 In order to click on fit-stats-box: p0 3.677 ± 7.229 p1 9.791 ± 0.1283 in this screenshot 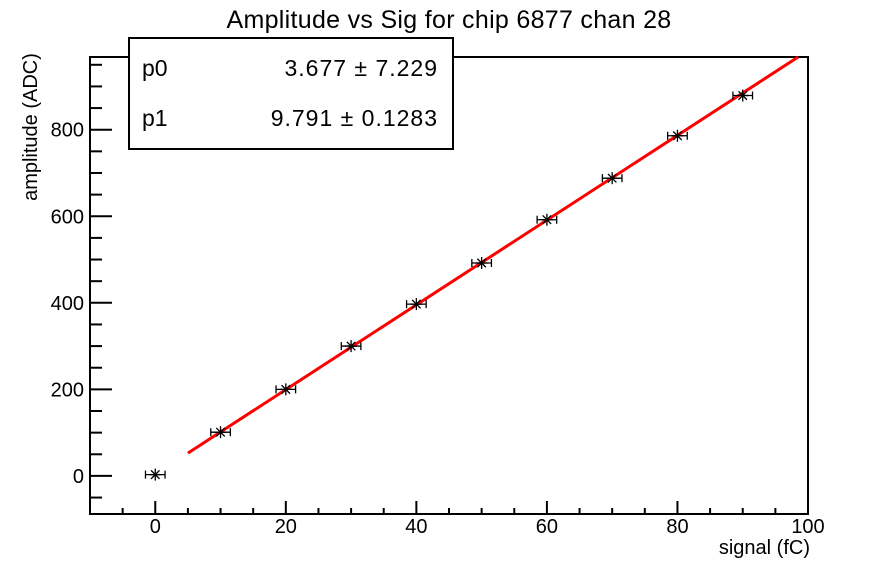, I will do `click(291, 93)`.